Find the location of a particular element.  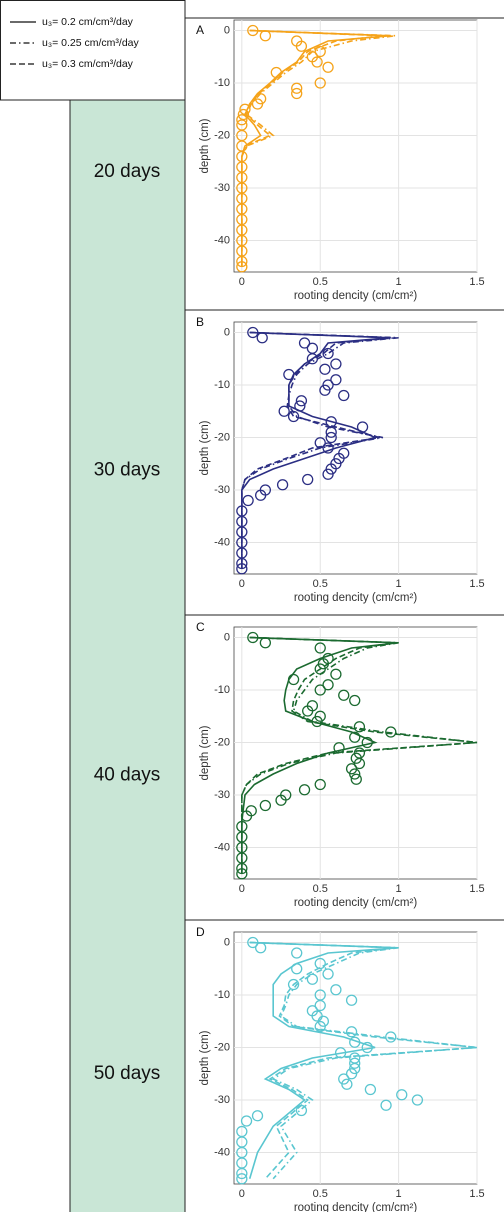

panel-label: B is located at coordinates (200, 322).